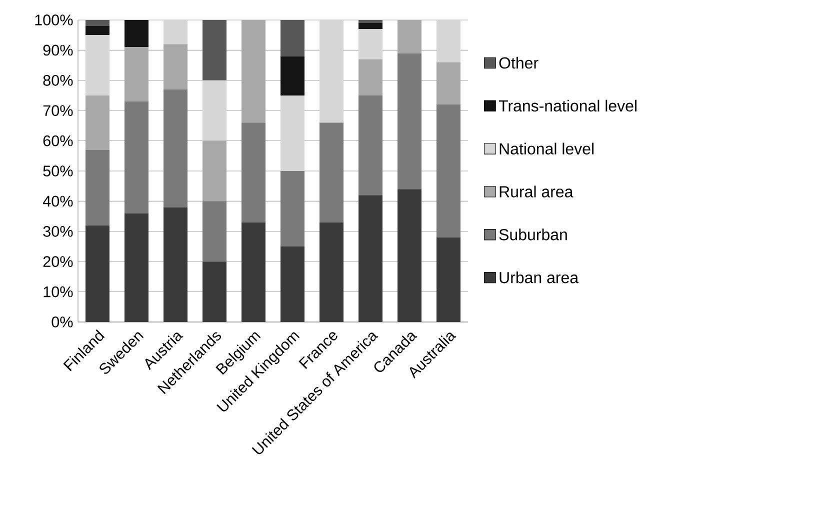 The width and height of the screenshot is (840, 516). I want to click on legend-label: National level, so click(547, 148).